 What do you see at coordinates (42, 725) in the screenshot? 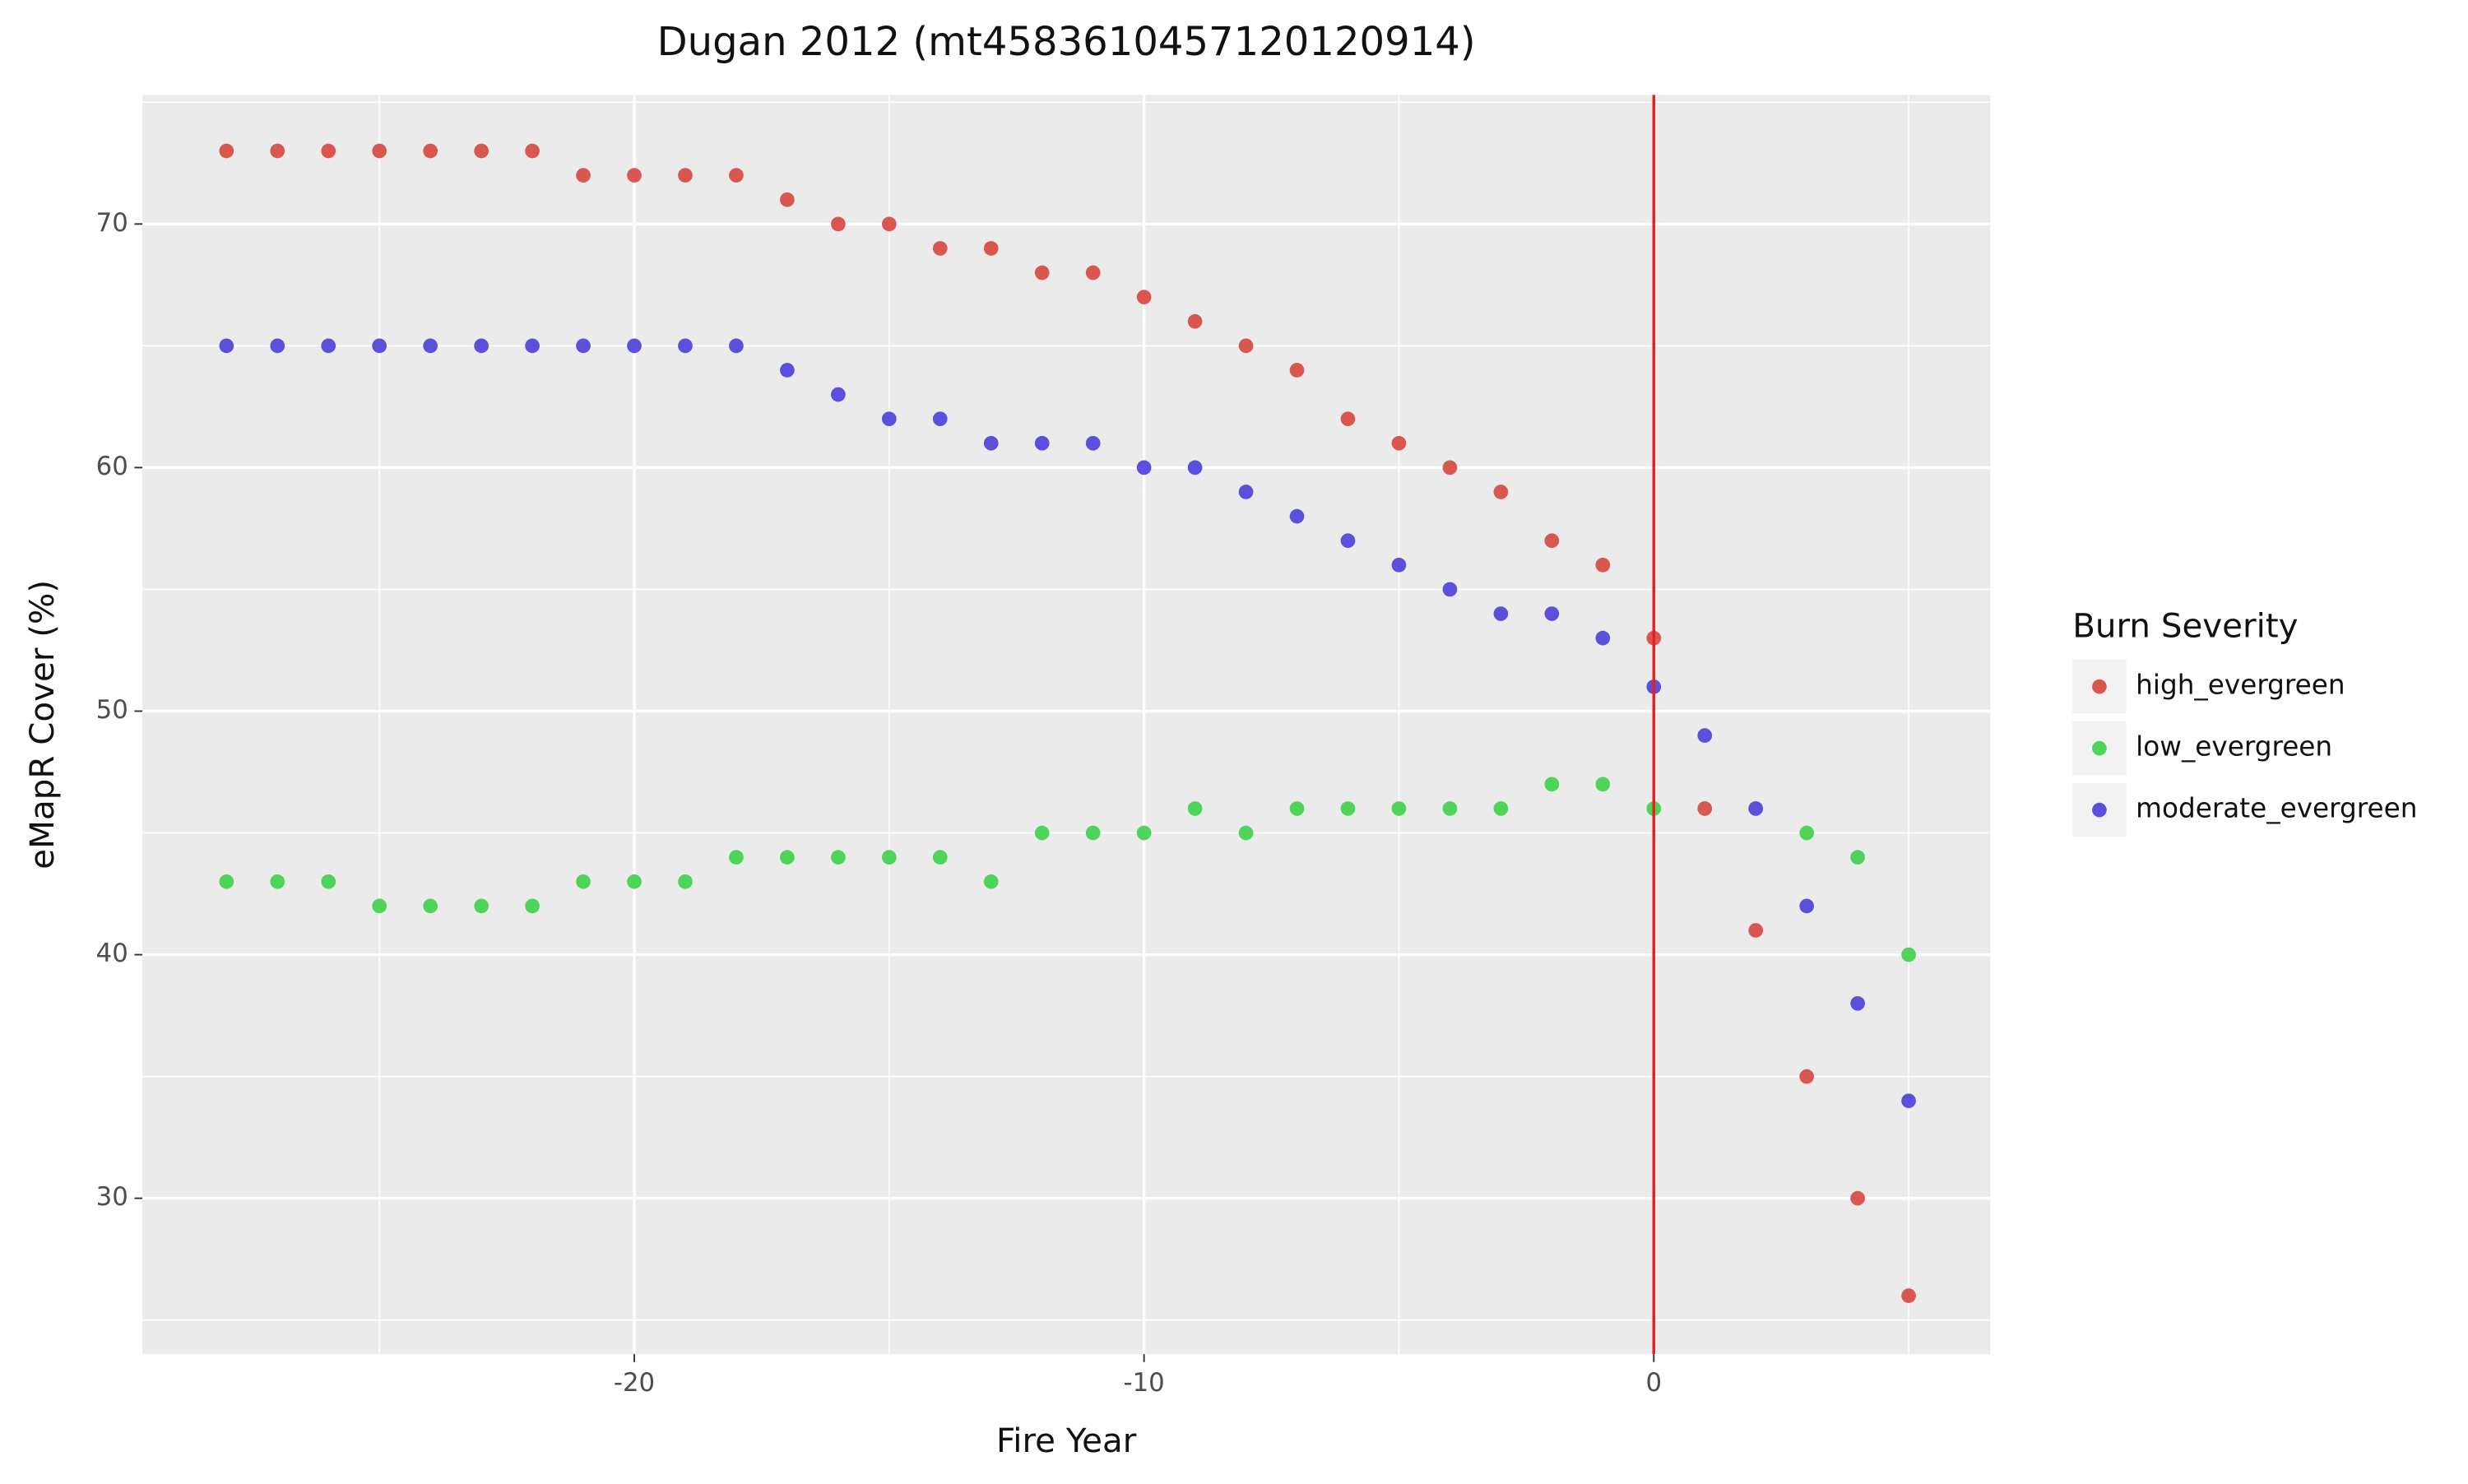
I see `y-axis-label: eMapR Cover (%)` at bounding box center [42, 725].